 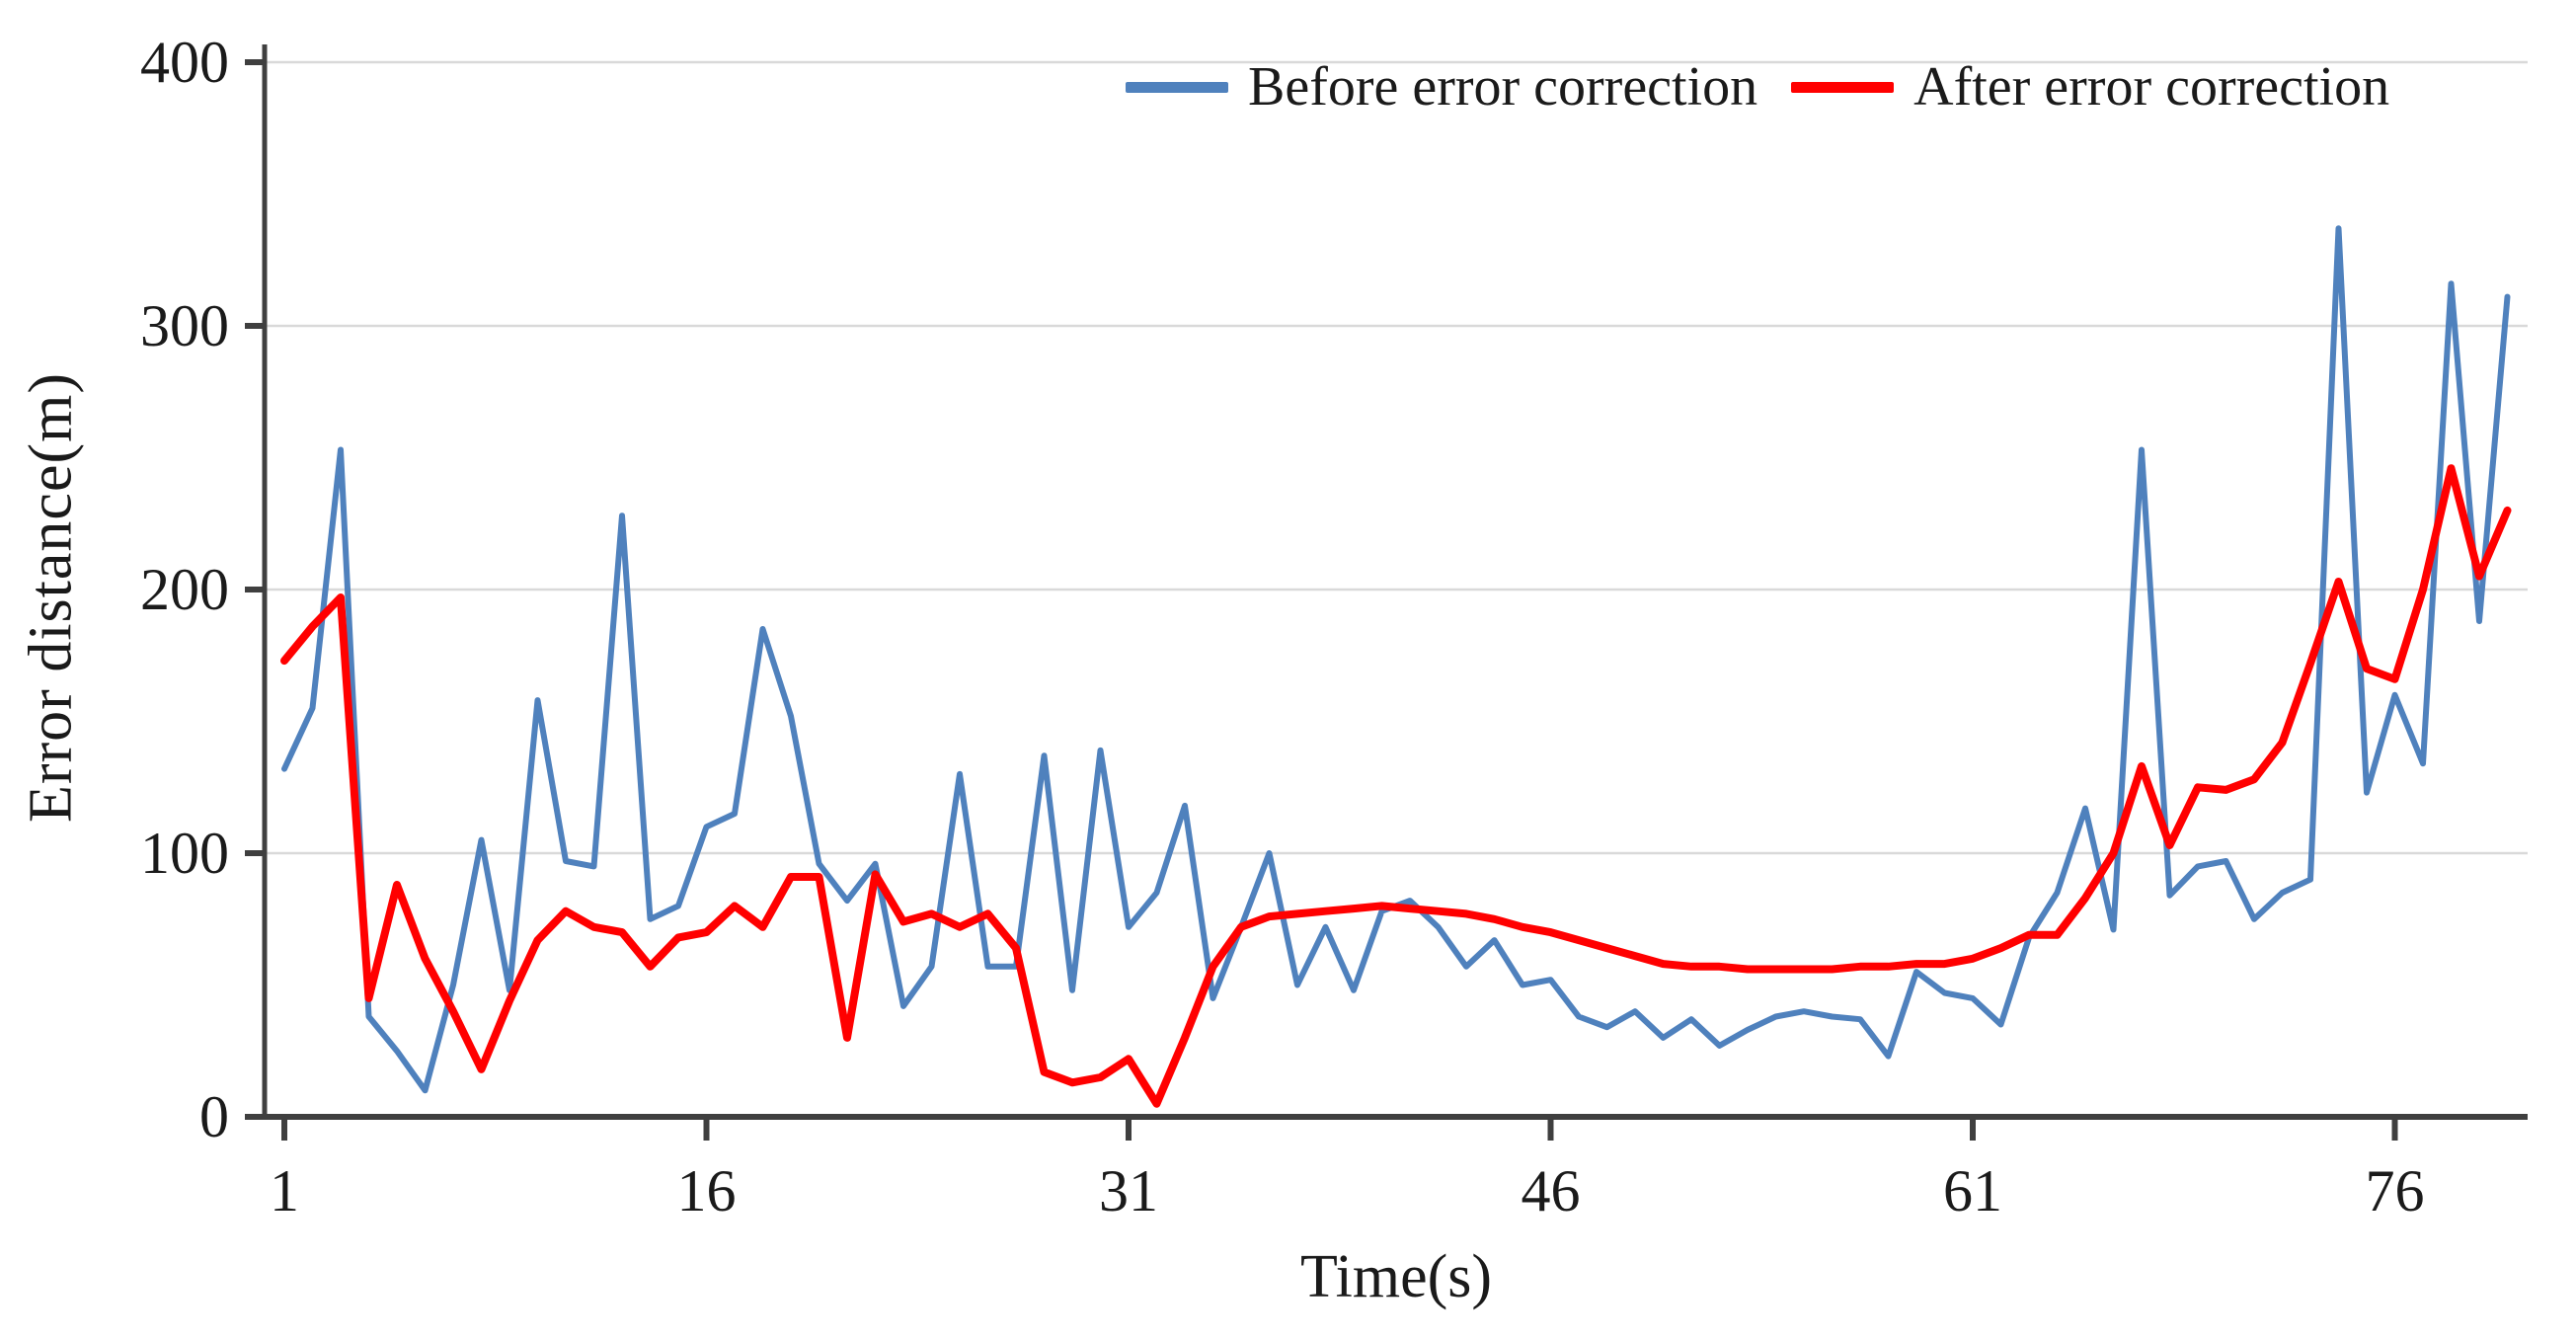 I want to click on x-tick-label-1: 1, so click(x=284, y=1190).